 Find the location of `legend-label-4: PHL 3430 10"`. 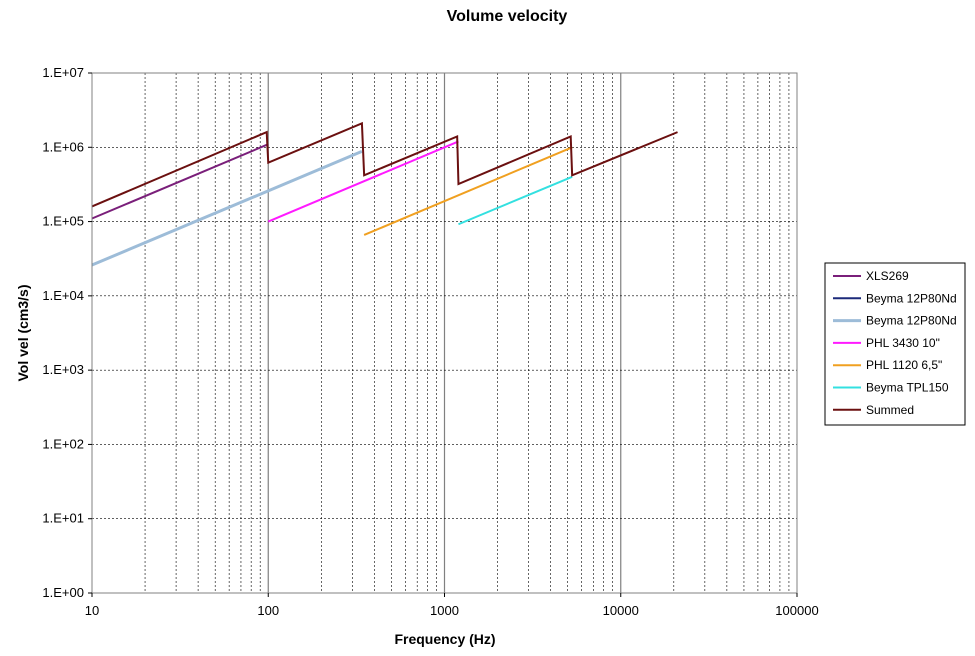

legend-label-4: PHL 3430 10" is located at coordinates (903, 343).